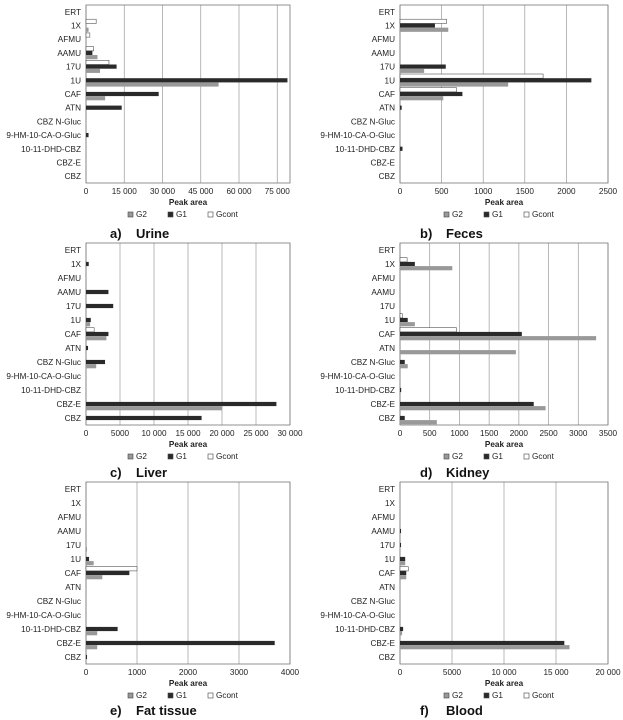 This screenshot has width=623, height=720. What do you see at coordinates (153, 233) in the screenshot?
I see `caption-title: Urine` at bounding box center [153, 233].